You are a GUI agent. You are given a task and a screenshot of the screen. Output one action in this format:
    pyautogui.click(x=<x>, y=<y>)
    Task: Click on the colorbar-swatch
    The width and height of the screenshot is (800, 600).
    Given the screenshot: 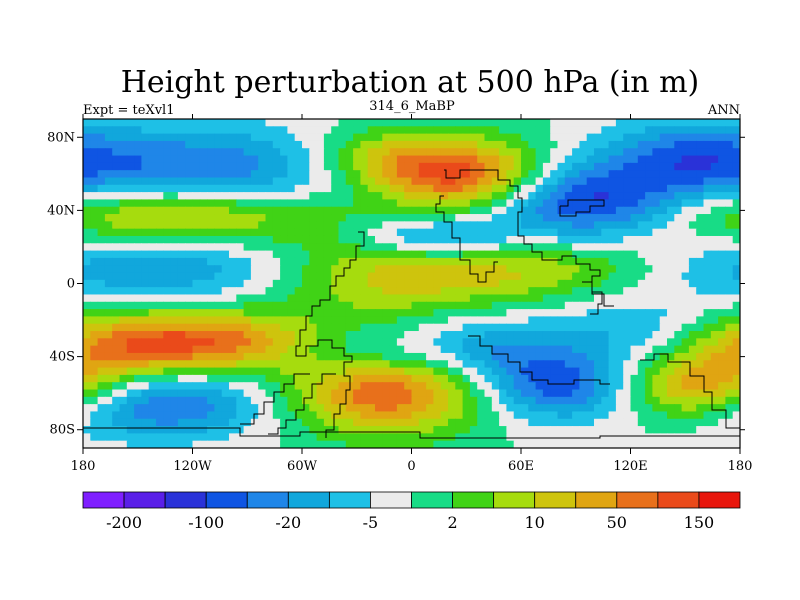 What is the action you would take?
    pyautogui.click(x=226, y=500)
    